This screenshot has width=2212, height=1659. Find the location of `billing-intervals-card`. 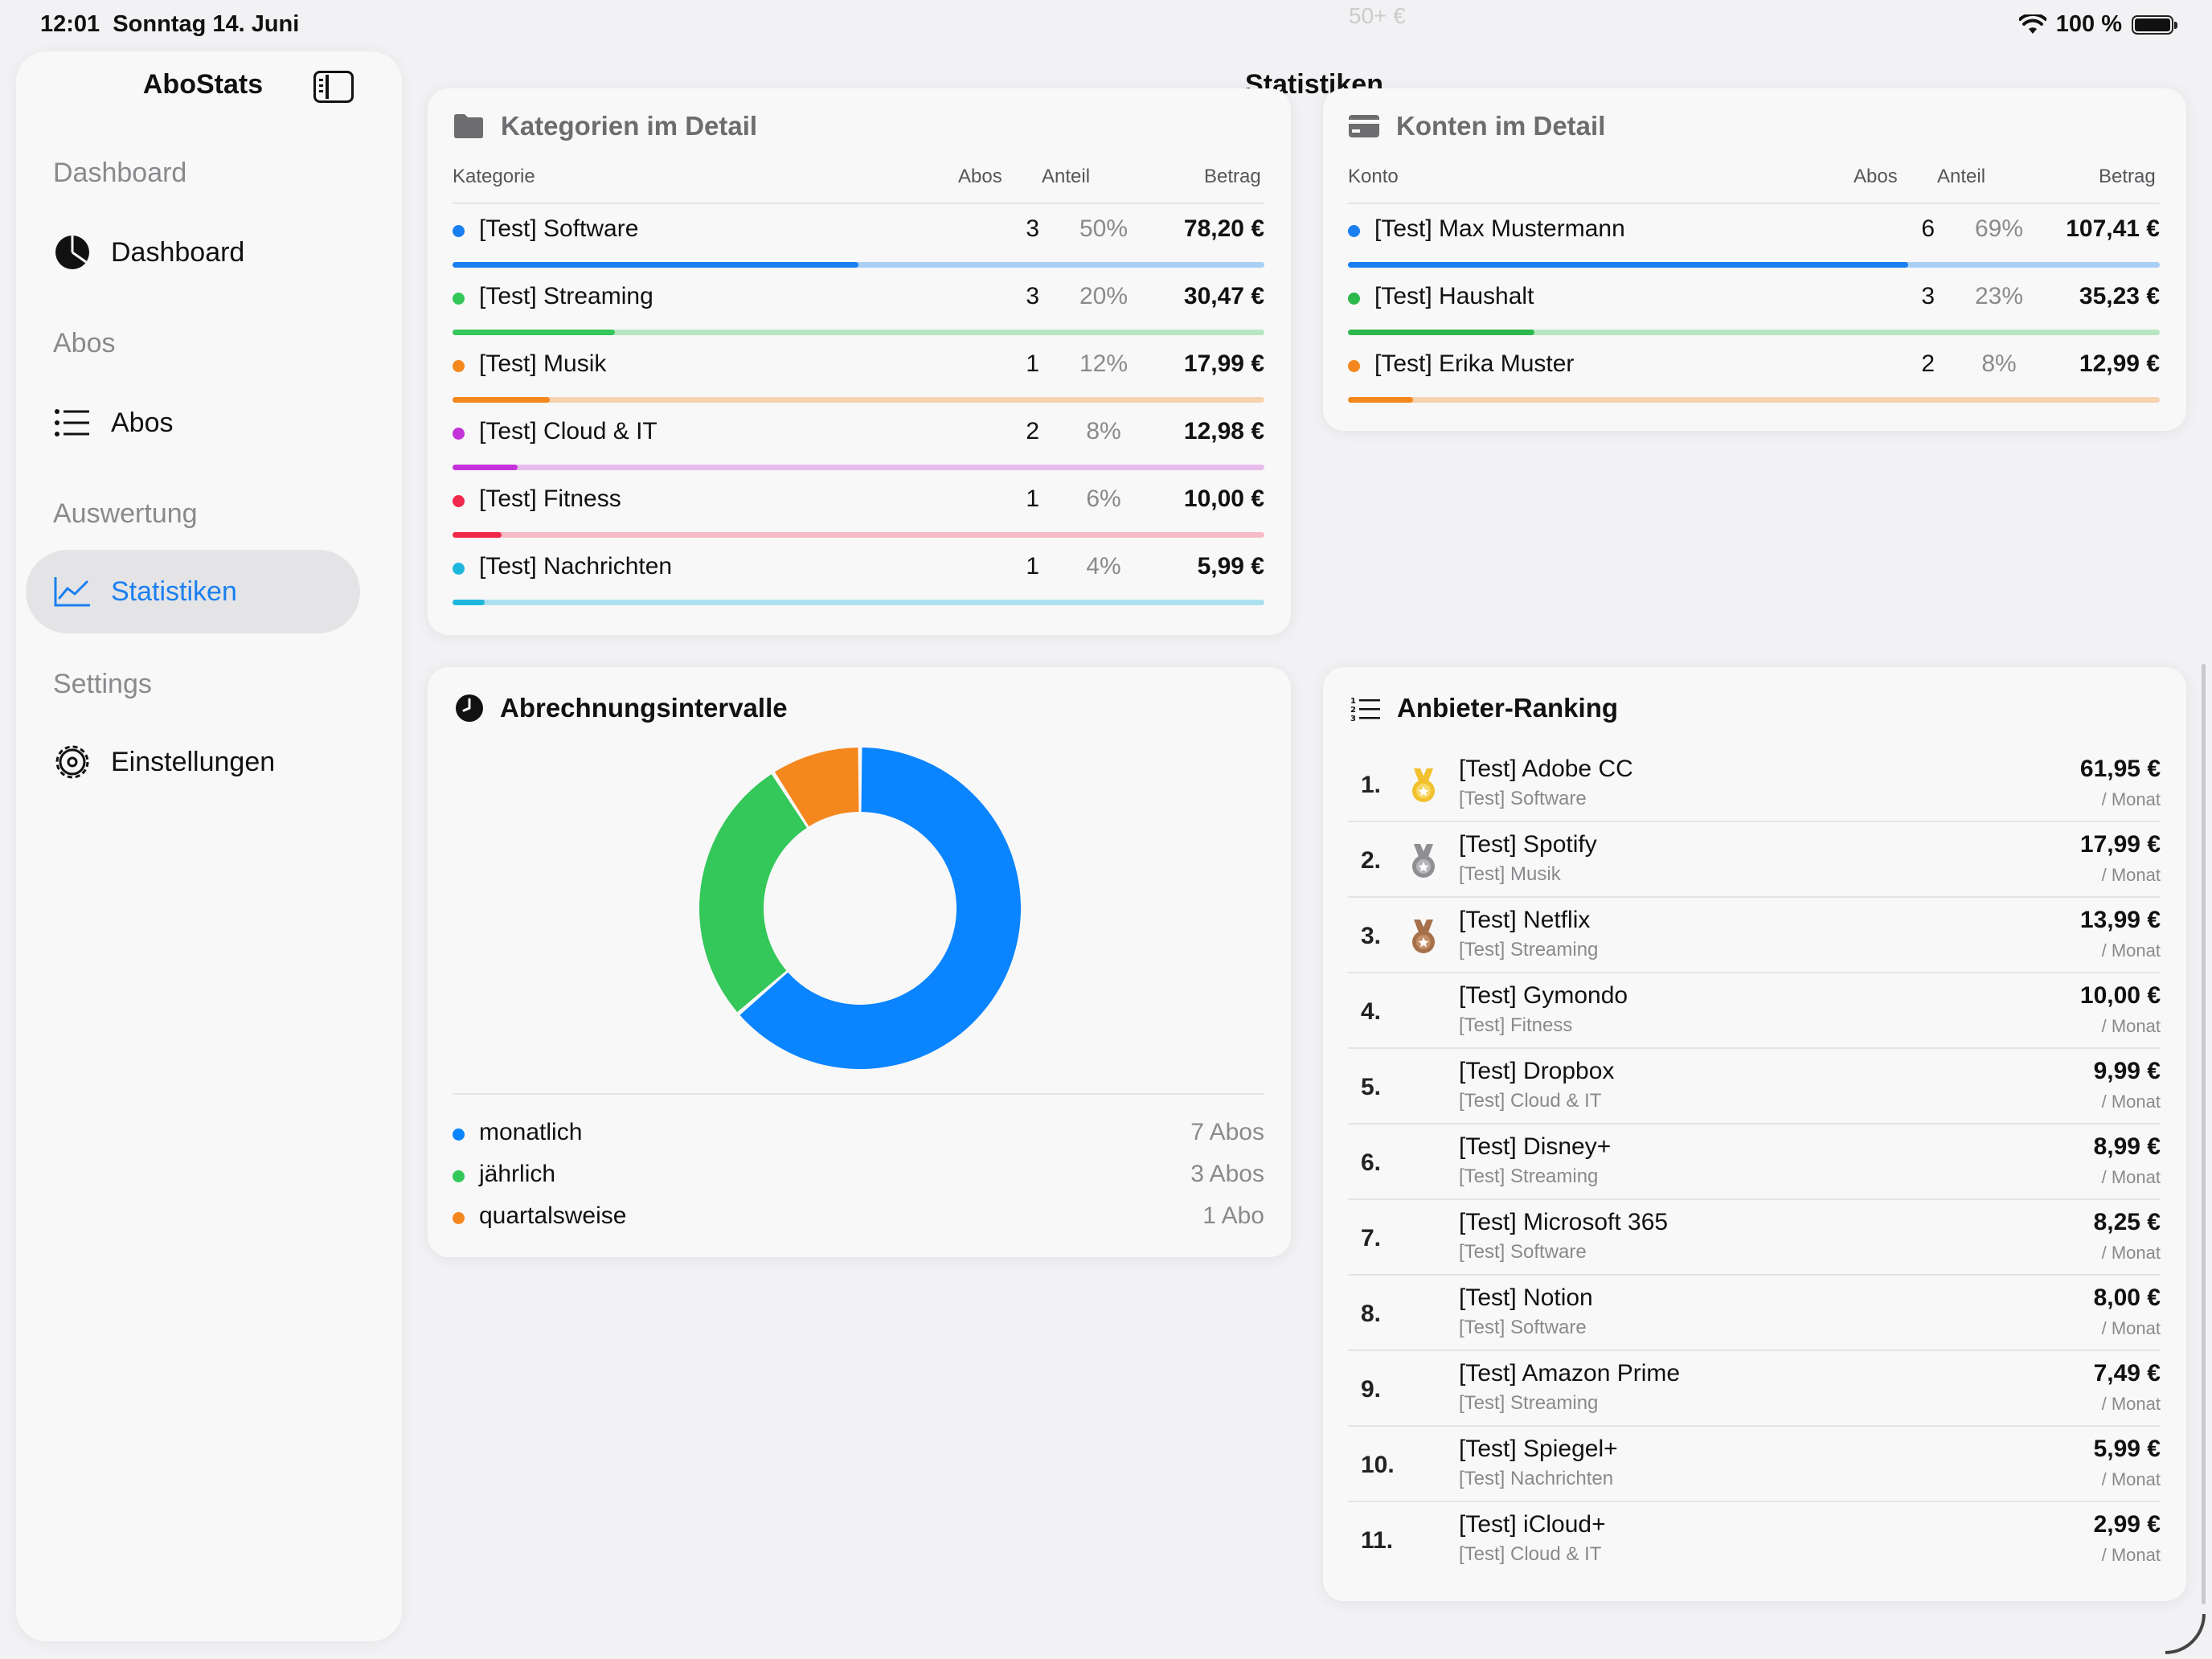

billing-intervals-card is located at coordinates (860, 962).